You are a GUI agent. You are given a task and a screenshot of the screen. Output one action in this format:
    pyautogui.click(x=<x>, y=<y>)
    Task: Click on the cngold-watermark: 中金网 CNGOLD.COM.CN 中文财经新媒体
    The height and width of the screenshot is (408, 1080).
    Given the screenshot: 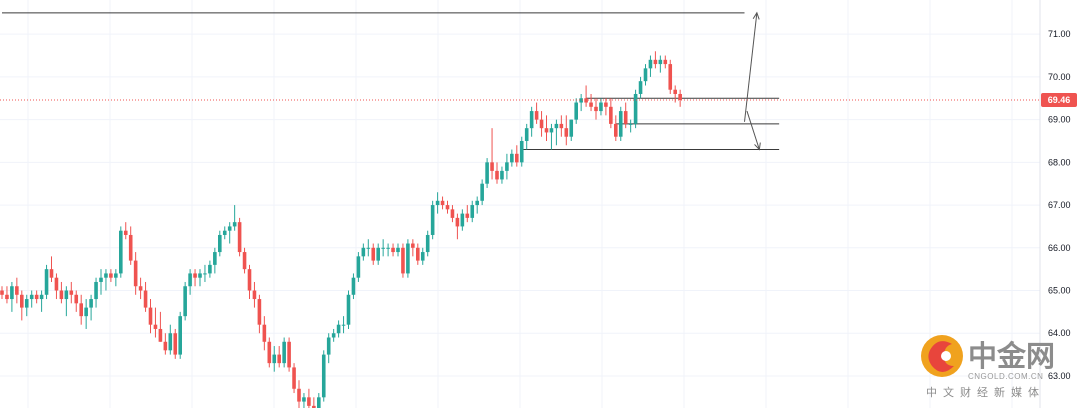 What is the action you would take?
    pyautogui.click(x=988, y=367)
    